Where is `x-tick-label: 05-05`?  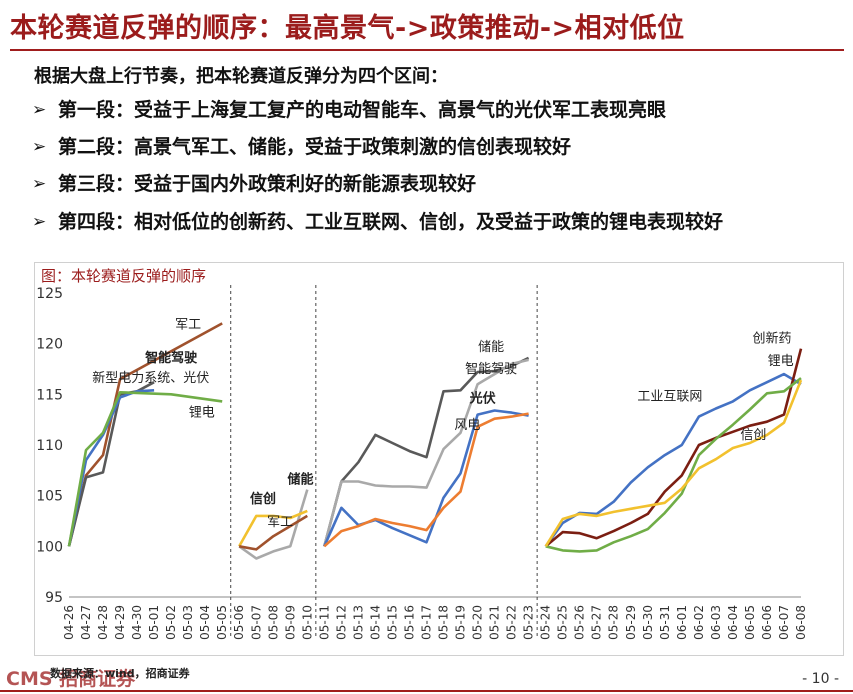 x-tick-label: 05-05 is located at coordinates (222, 622).